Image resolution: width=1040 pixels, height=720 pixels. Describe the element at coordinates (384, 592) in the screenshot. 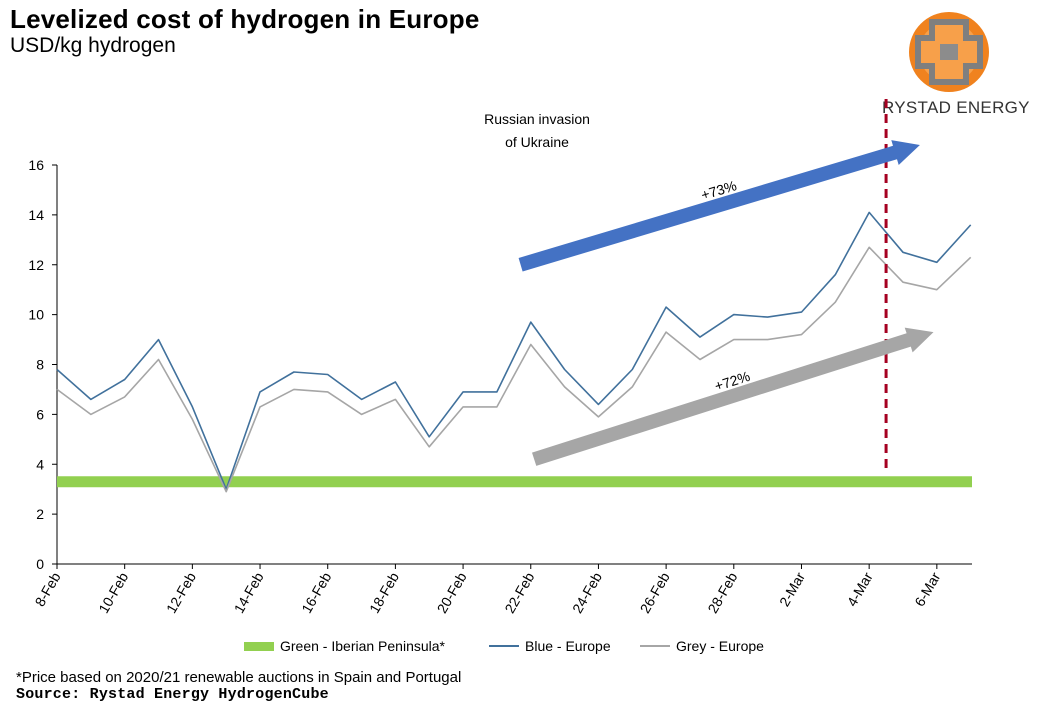

I see `x-tick-label: 18-Feb` at that location.